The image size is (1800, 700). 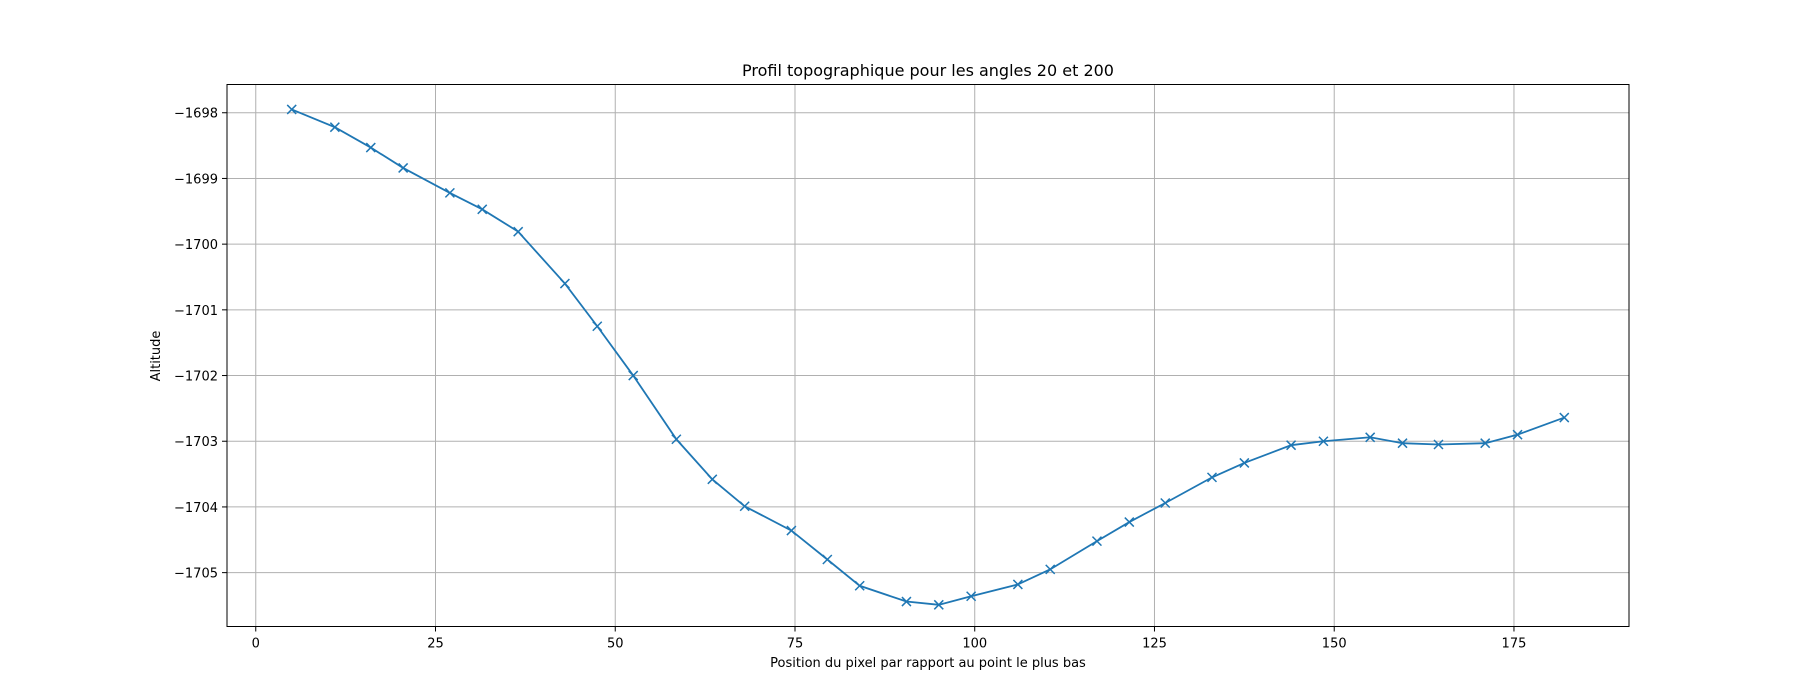 I want to click on y-tick-label: −1700, so click(x=196, y=245).